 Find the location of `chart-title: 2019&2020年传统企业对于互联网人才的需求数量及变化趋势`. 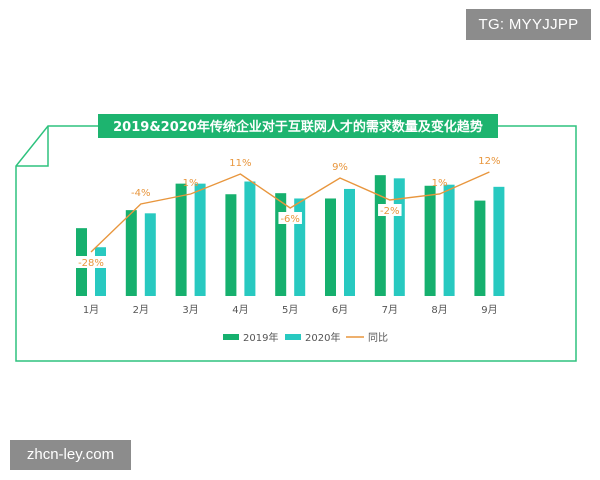

chart-title: 2019&2020年传统企业对于互联网人才的需求数量及变化趋势 is located at coordinates (298, 127).